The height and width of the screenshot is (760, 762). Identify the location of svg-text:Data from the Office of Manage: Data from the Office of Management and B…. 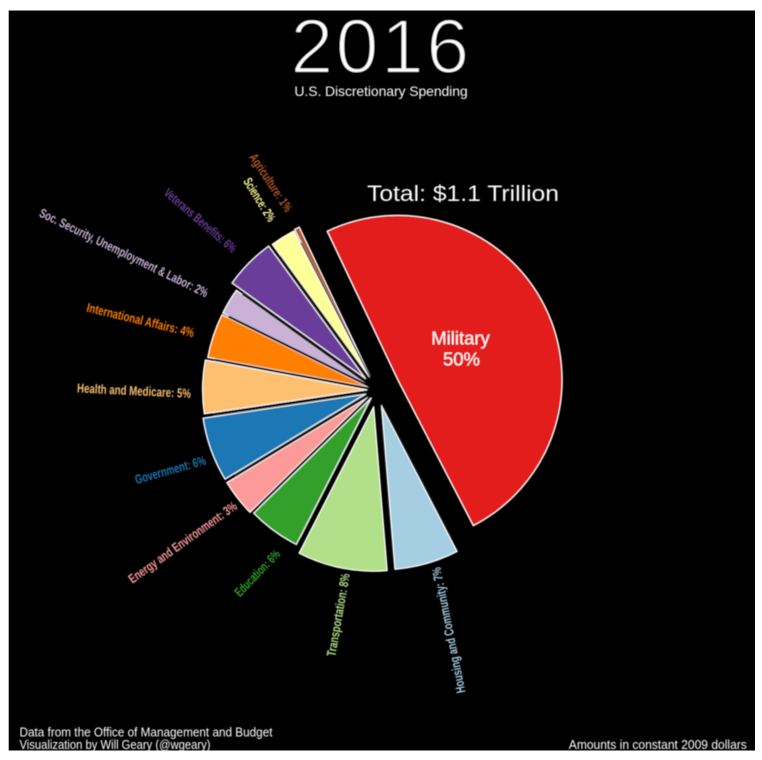
(146, 733).